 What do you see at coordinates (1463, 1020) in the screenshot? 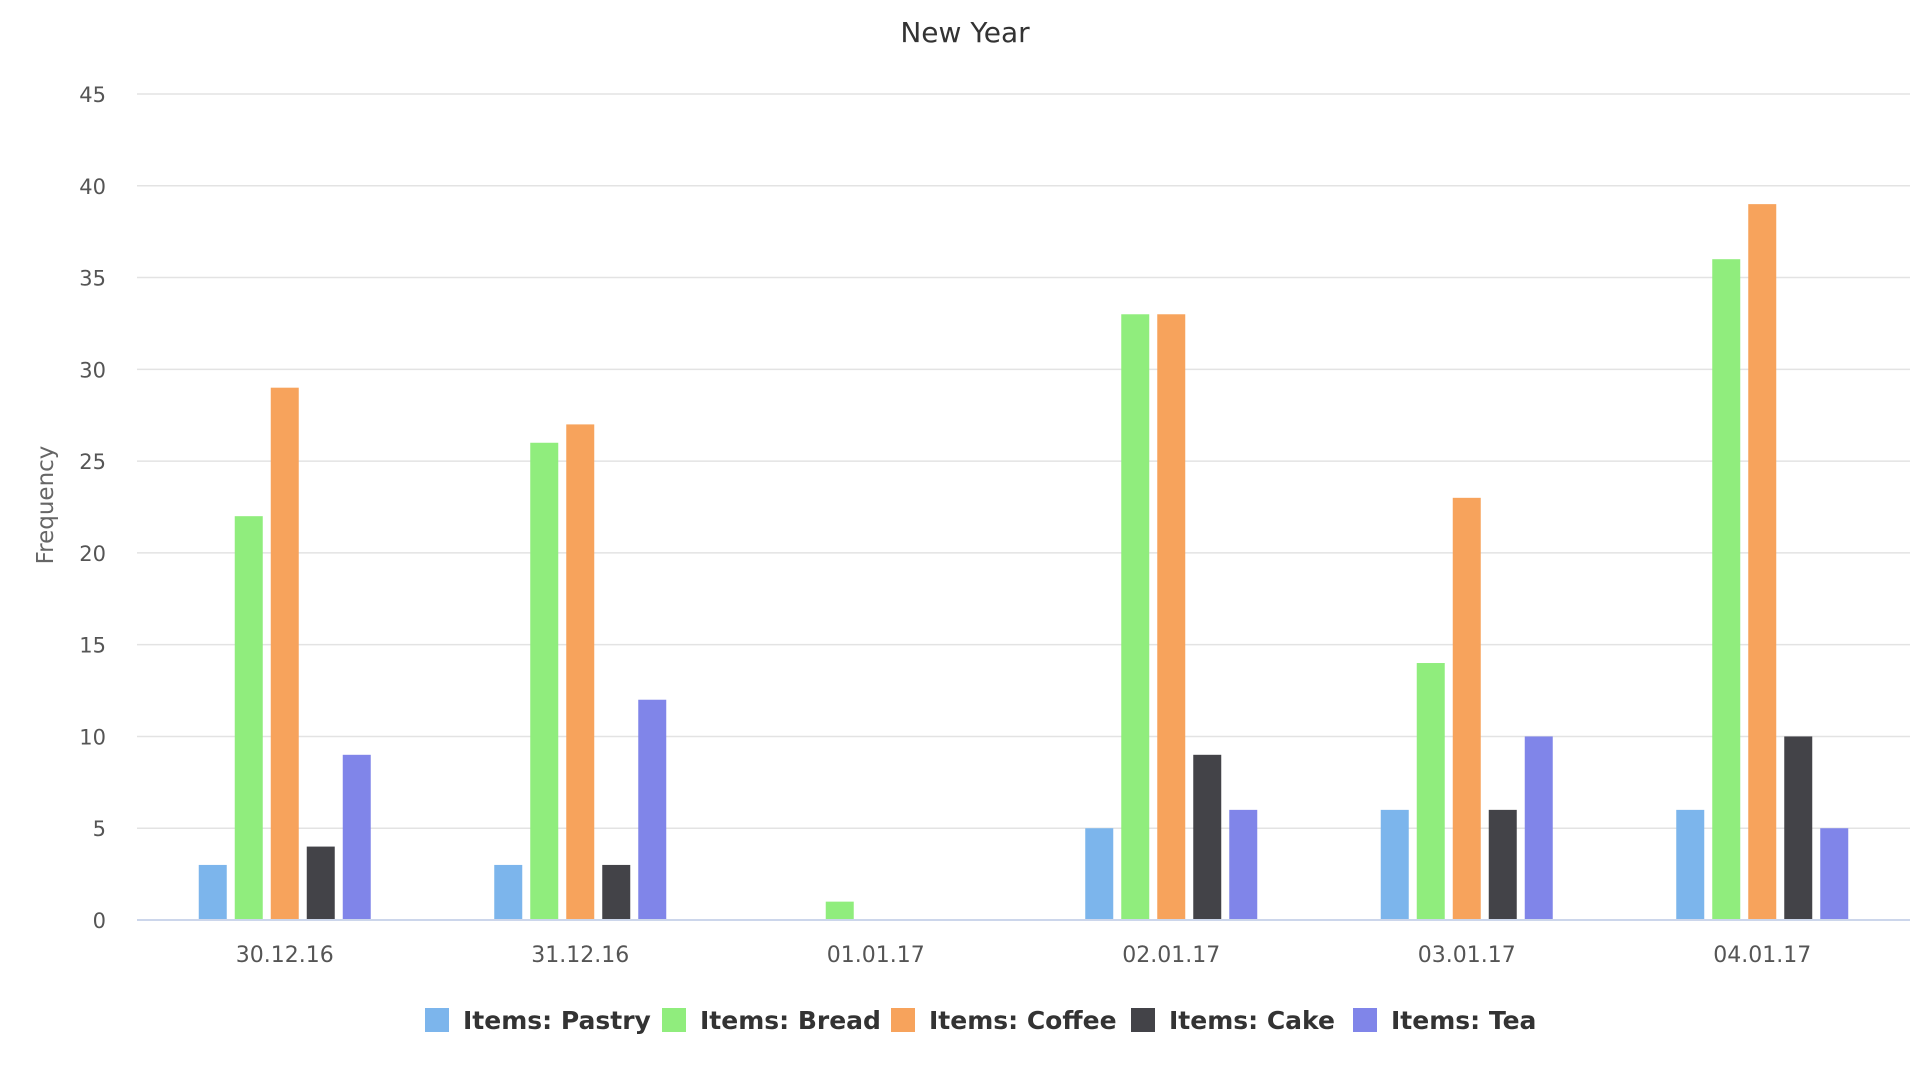
I see `legend-label: Items: Tea` at bounding box center [1463, 1020].